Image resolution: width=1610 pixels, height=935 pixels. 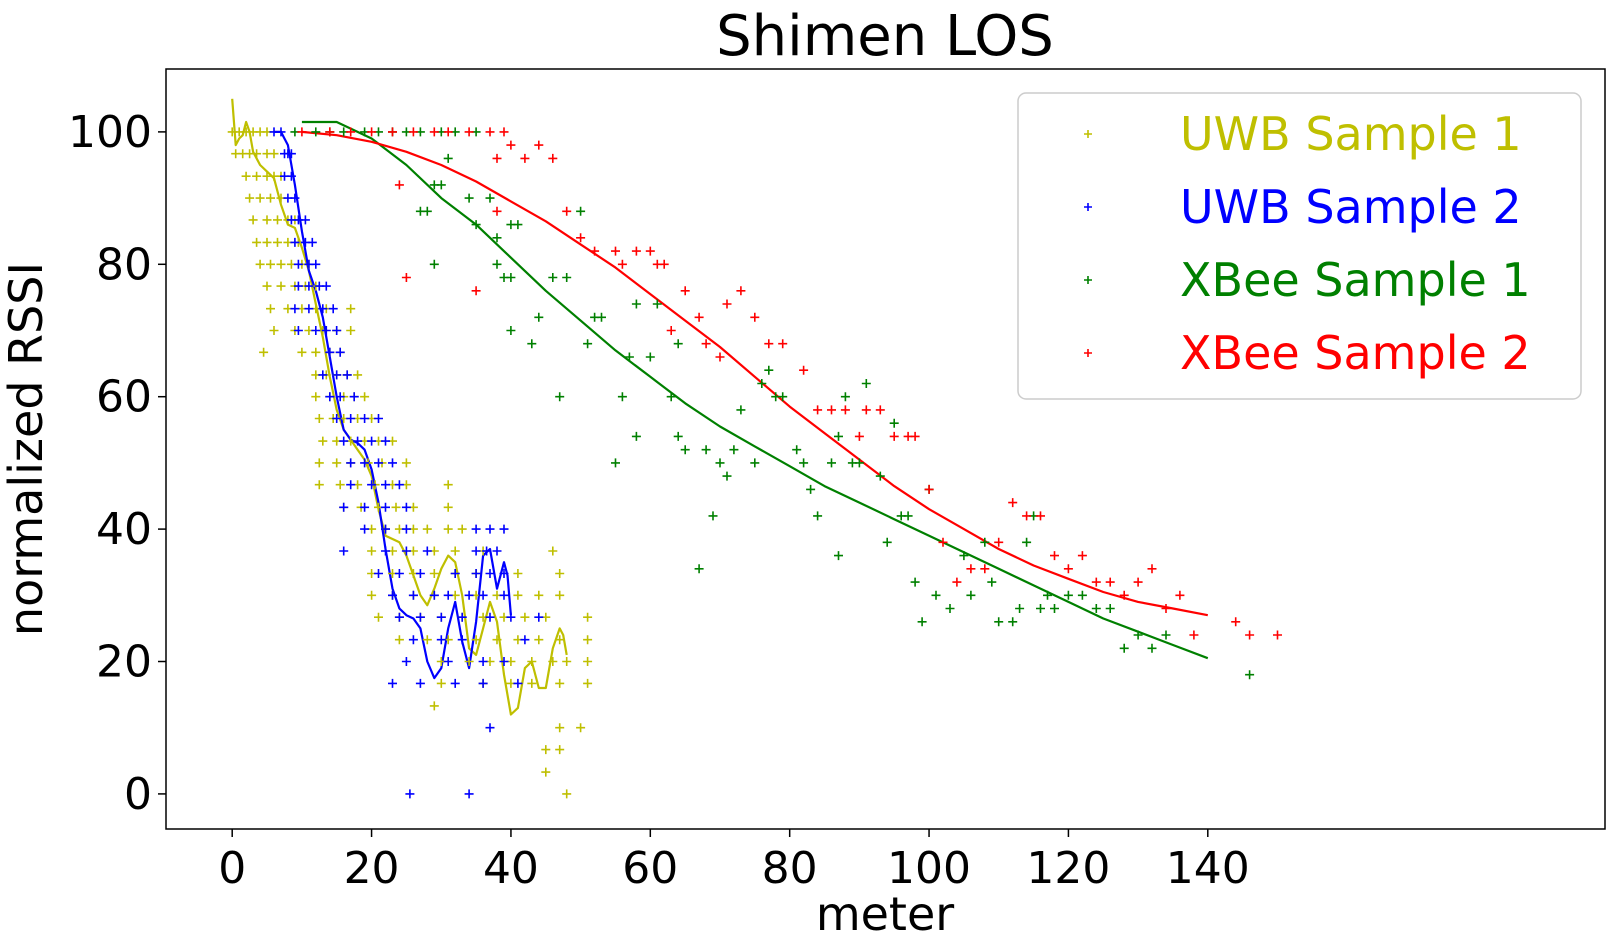 I want to click on x-tick-label-0: 0, so click(x=232, y=868).